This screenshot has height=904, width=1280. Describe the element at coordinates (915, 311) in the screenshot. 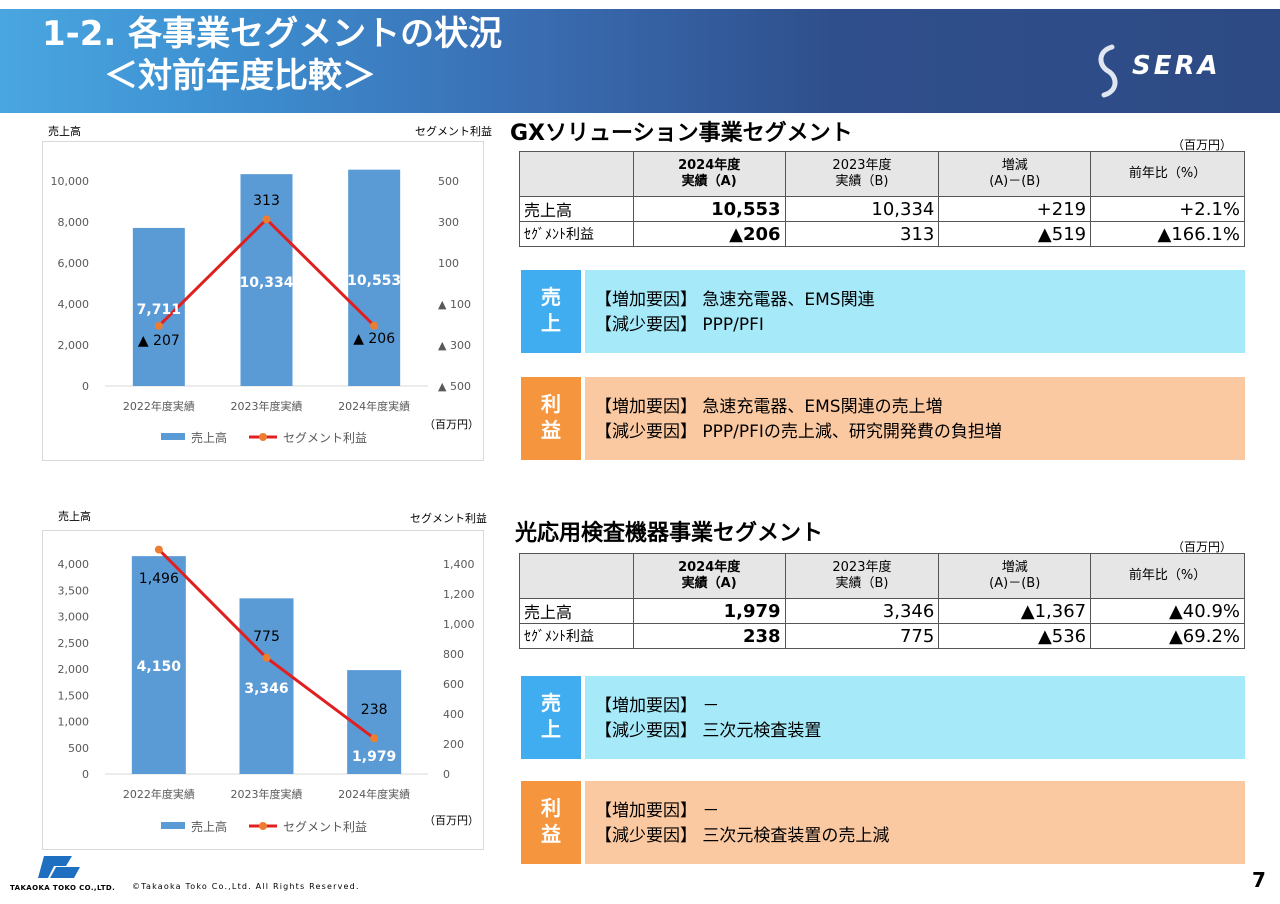

I see `gx-sales-body: 【増加要因】 急速充電器、EMS関連 【減少要因】 PPP/PFI` at that location.